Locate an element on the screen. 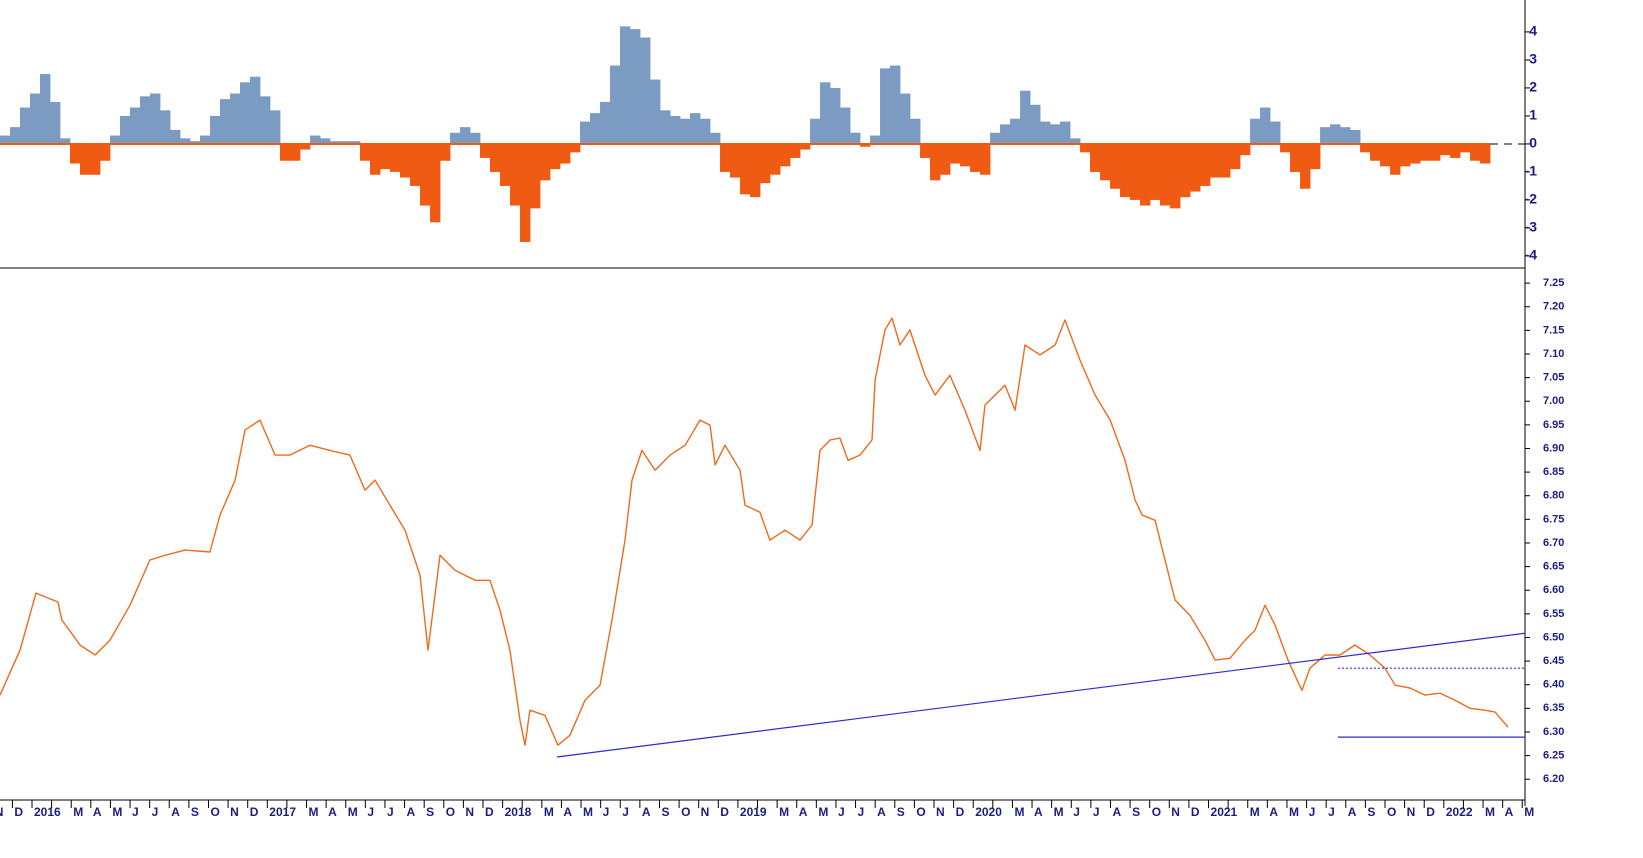  x-tick-label: A is located at coordinates (1352, 812).